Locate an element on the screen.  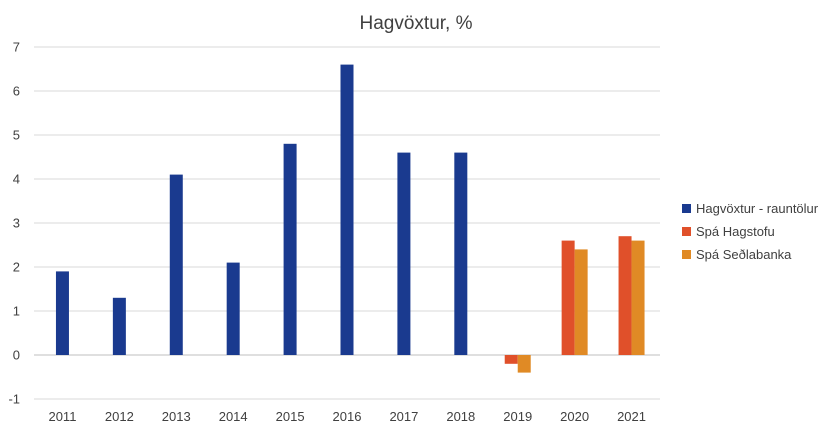
y-axis-ticks: -1 0 1 2 3 4 5 6 7 is located at coordinates (14, 223).